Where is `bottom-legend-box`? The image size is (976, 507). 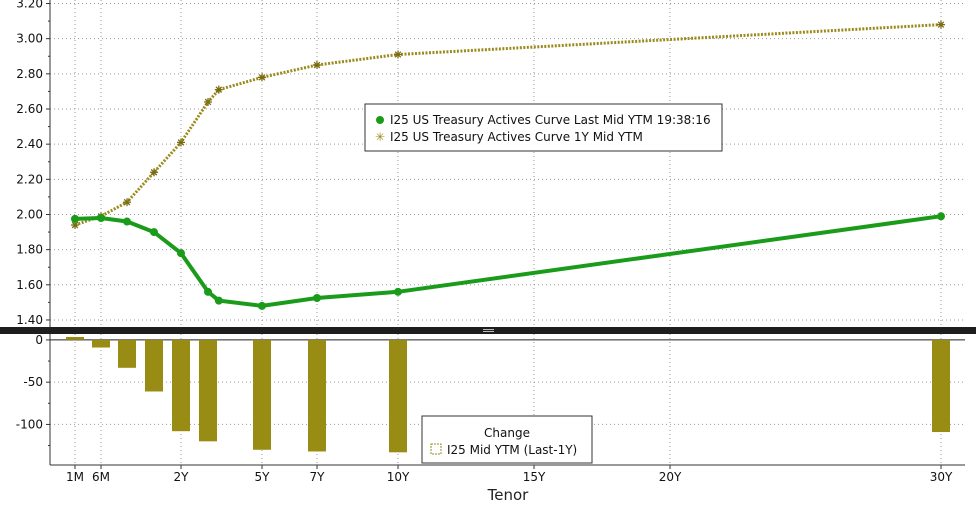
bottom-legend-box is located at coordinates (507, 439).